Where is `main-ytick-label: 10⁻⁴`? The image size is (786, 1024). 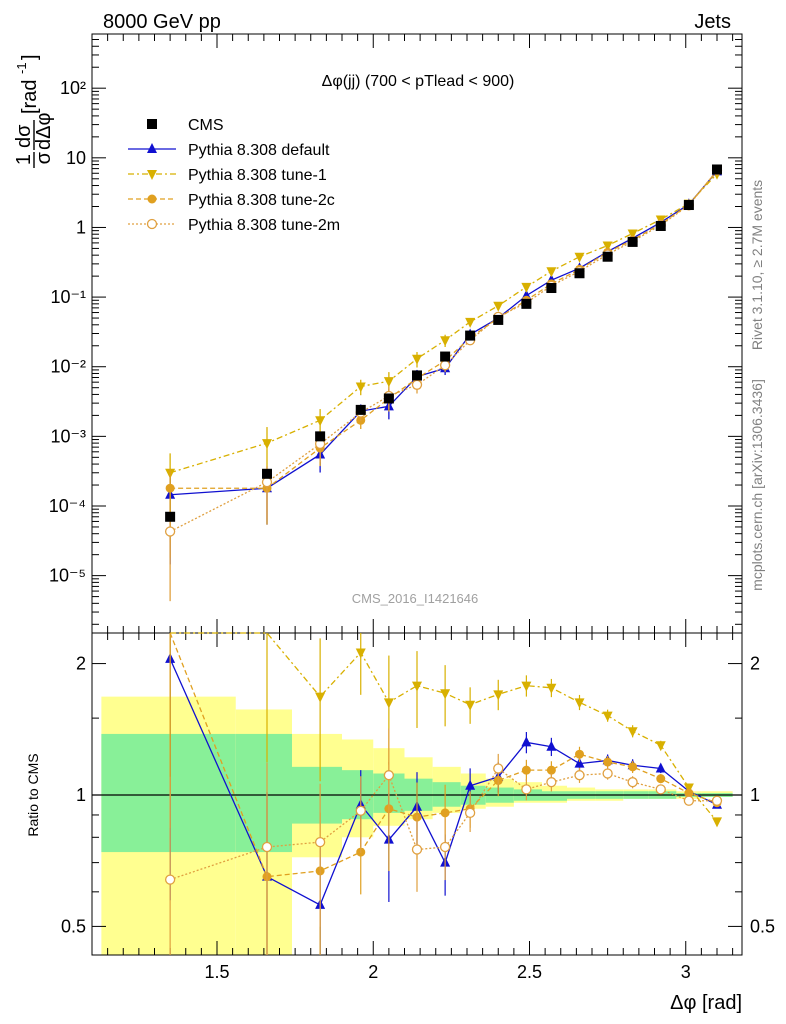
main-ytick-label: 10⁻⁴ is located at coordinates (67, 506).